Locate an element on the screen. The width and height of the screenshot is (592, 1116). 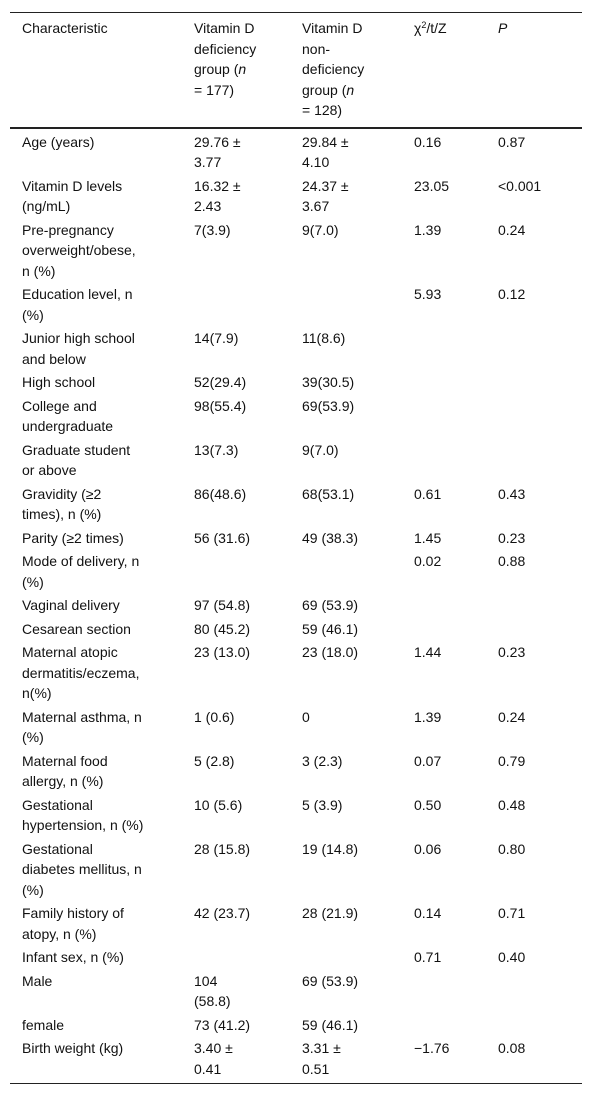
table-cell: 0.16 is located at coordinates (428, 141).